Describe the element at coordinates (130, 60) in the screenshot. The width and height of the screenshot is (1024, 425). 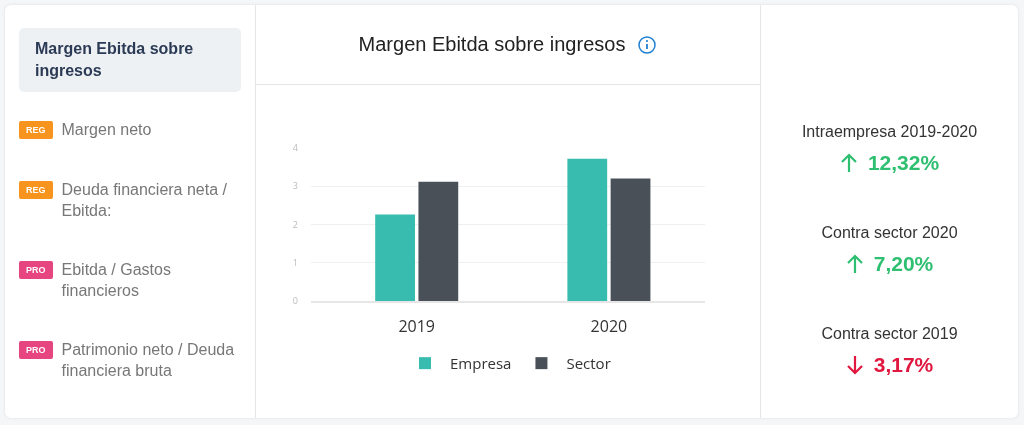
I see `text: Margen Ebitda sobre ingresos` at that location.